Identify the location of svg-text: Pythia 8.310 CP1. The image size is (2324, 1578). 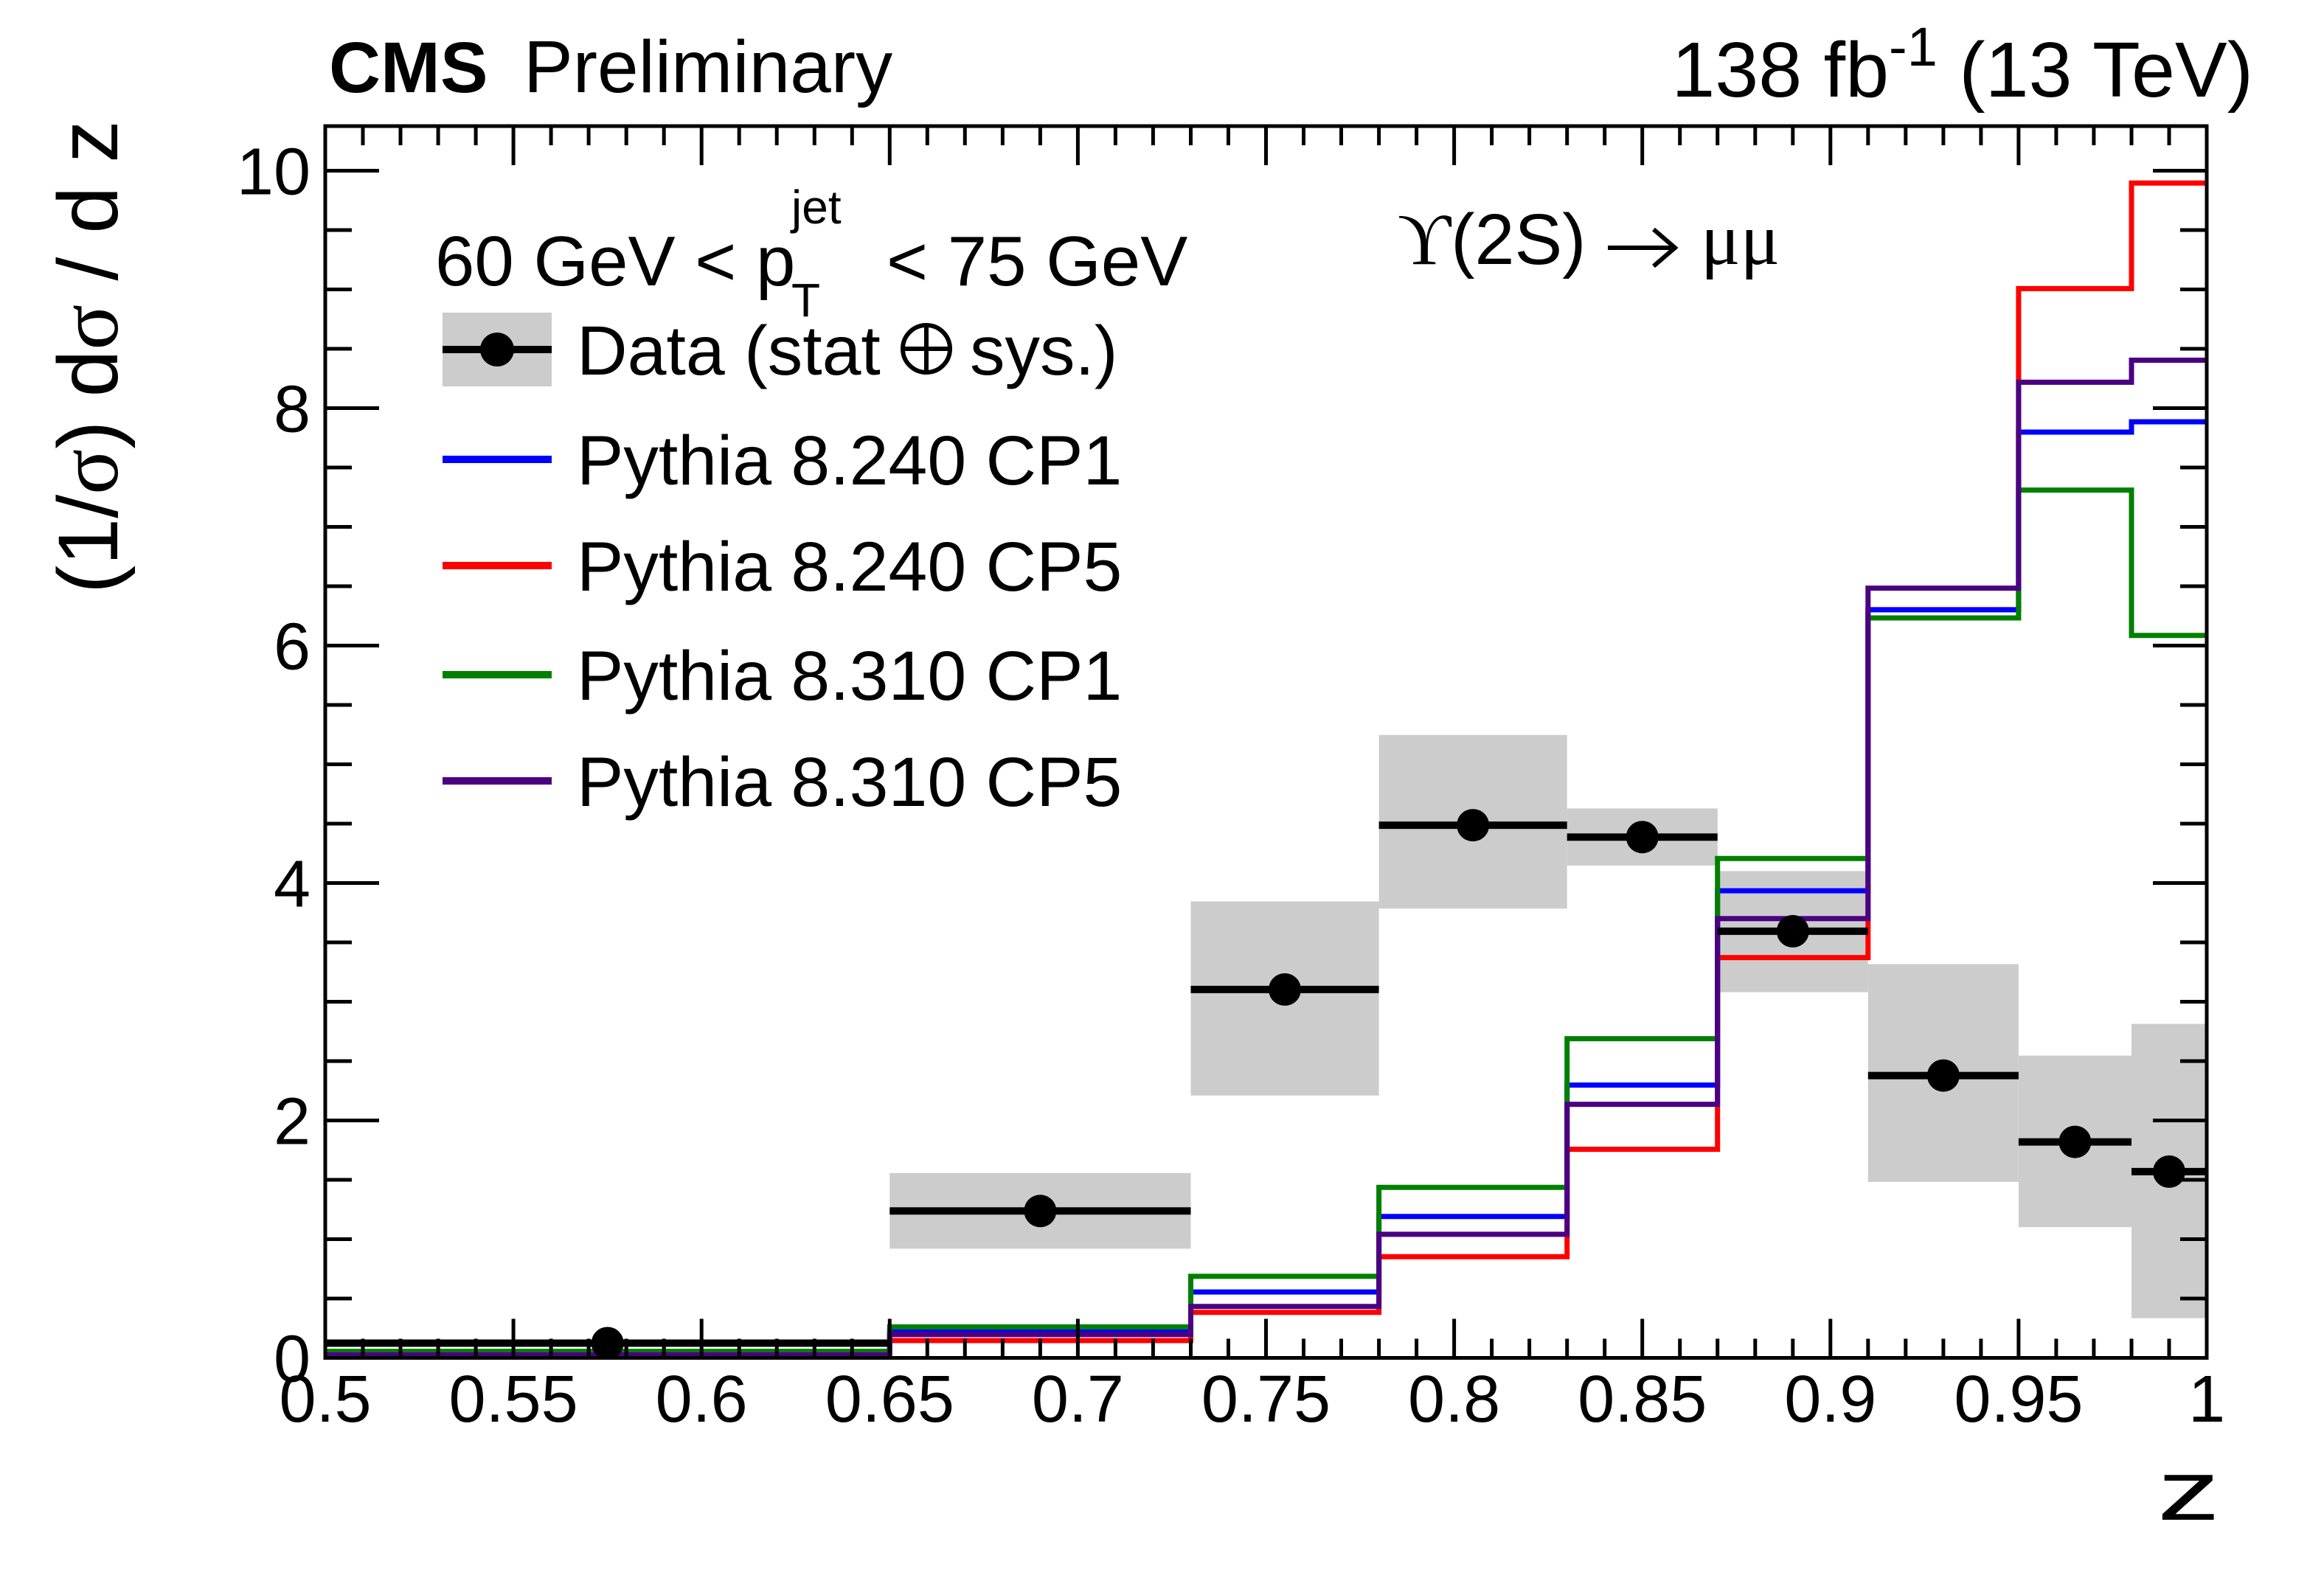
(849, 676).